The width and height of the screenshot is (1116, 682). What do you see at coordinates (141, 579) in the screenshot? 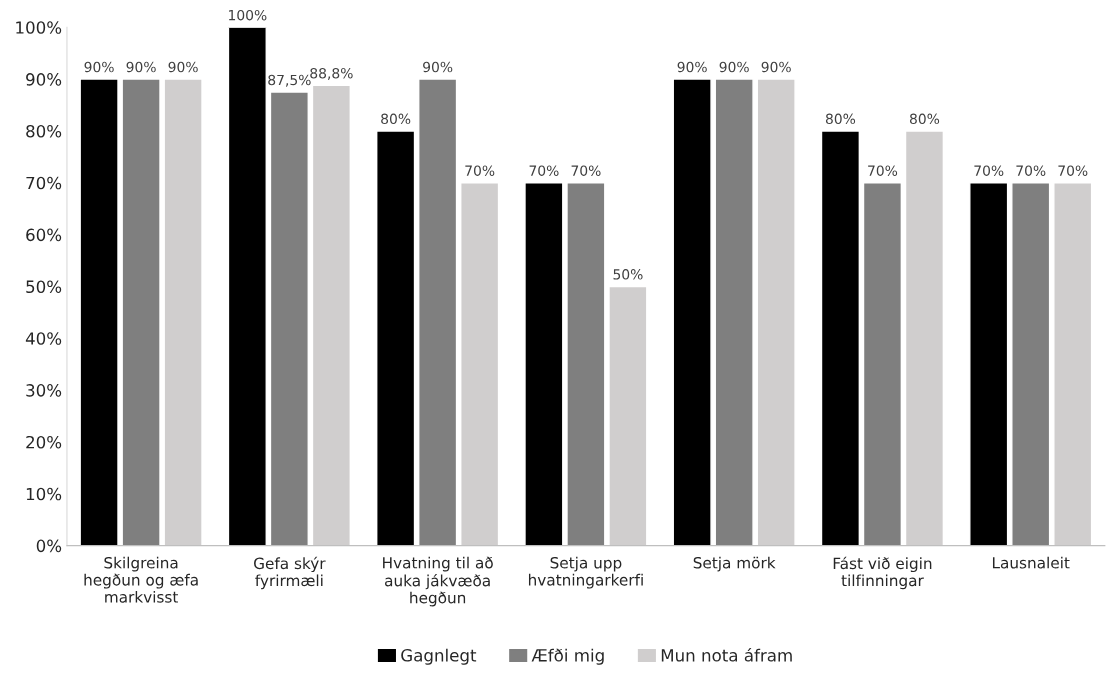
I see `x-tick-label: Skilgreina hegðun og æfa markvisst` at bounding box center [141, 579].